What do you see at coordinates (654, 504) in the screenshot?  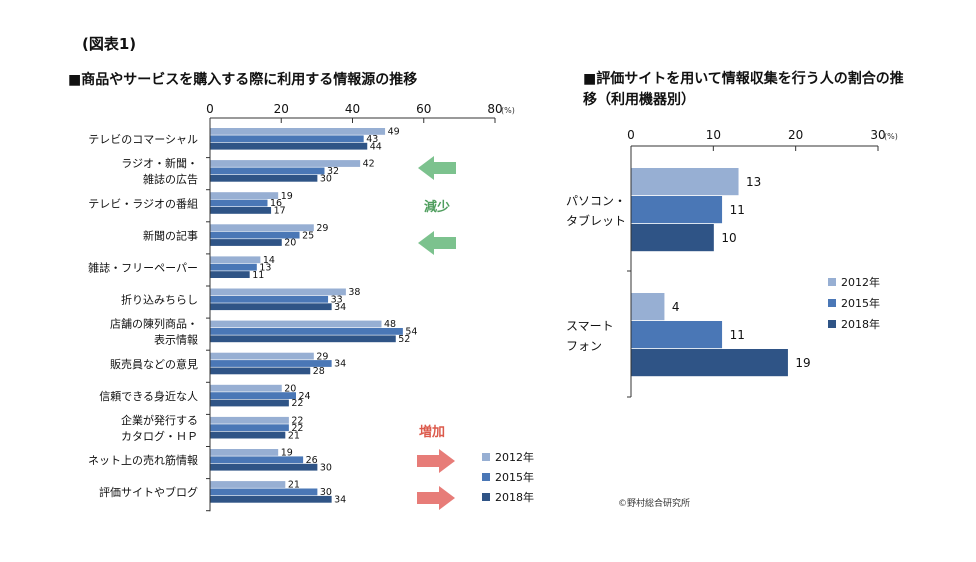 I see `copyright-credit: ©野村総合研究所` at bounding box center [654, 504].